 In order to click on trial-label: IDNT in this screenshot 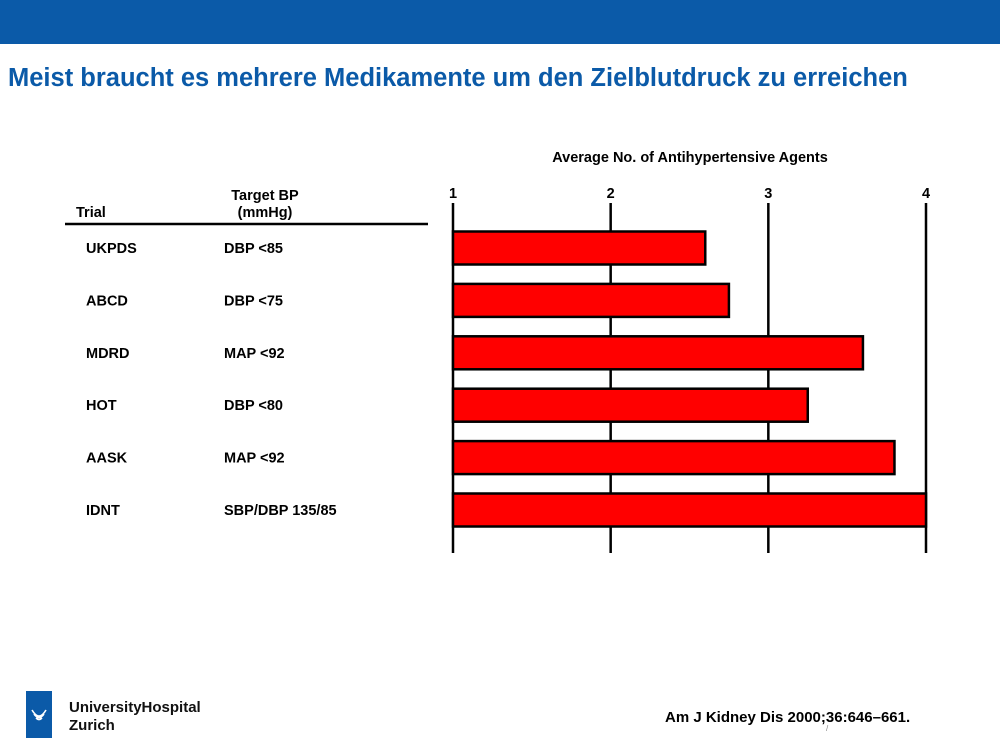, I will do `click(103, 511)`.